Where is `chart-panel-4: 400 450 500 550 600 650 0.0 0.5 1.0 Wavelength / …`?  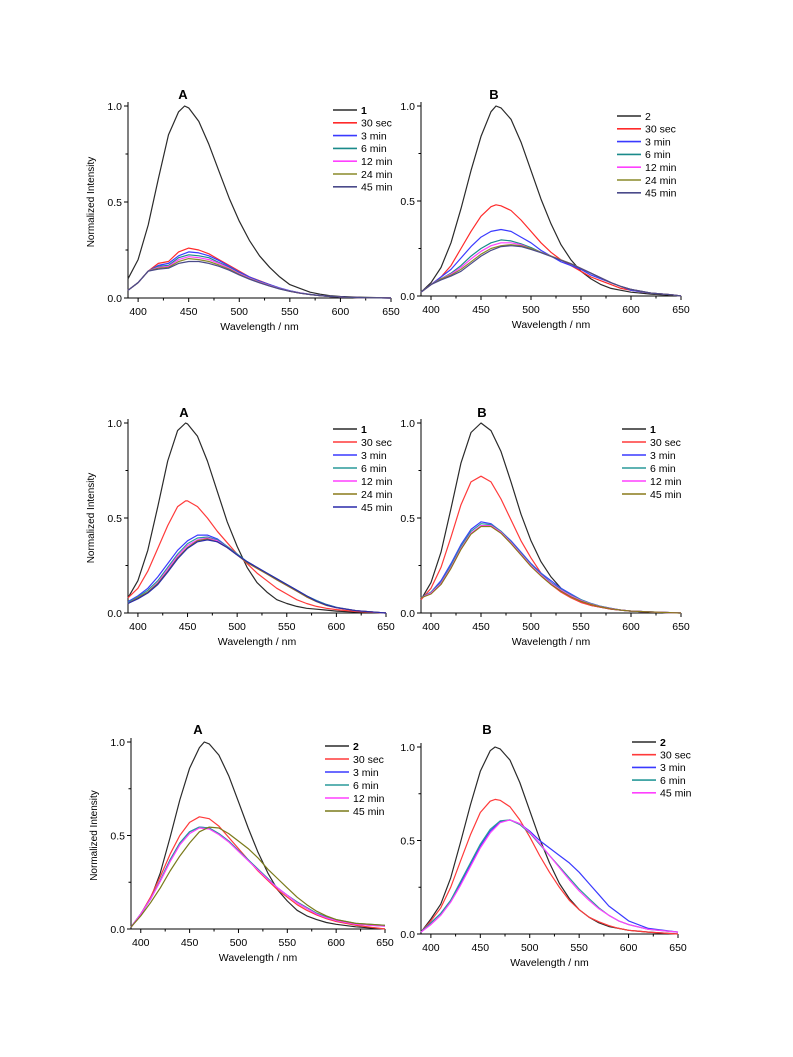
chart-panel-4: 400 450 500 550 600 650 0.0 0.5 1.0 Wavelength / … is located at coordinates (545, 526).